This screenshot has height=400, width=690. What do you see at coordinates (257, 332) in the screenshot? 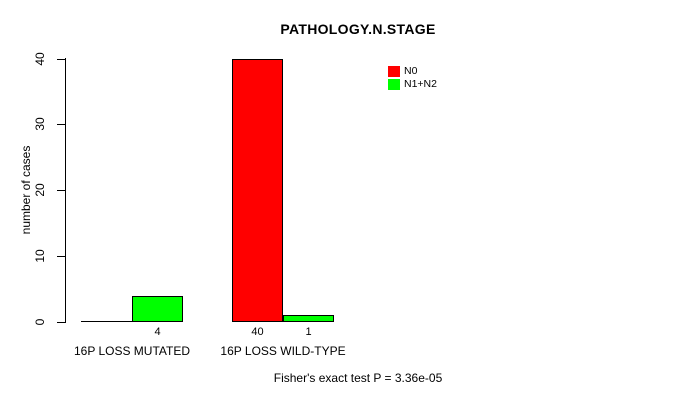
I see `bar-value-label: 40` at bounding box center [257, 332].